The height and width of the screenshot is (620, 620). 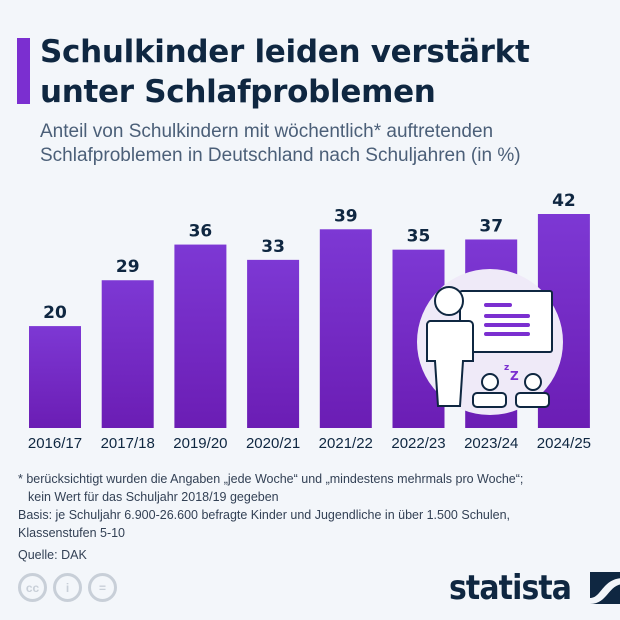 I want to click on no-derivatives-icon: =, so click(x=102, y=587).